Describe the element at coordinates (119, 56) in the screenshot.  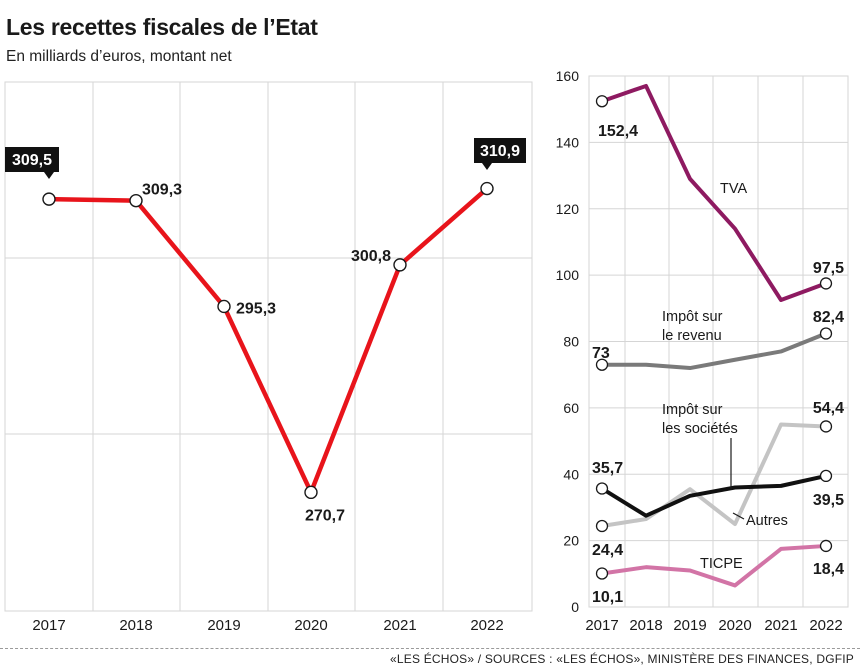
I see `chart-subtitle: En milliards d’euros, montant net` at that location.